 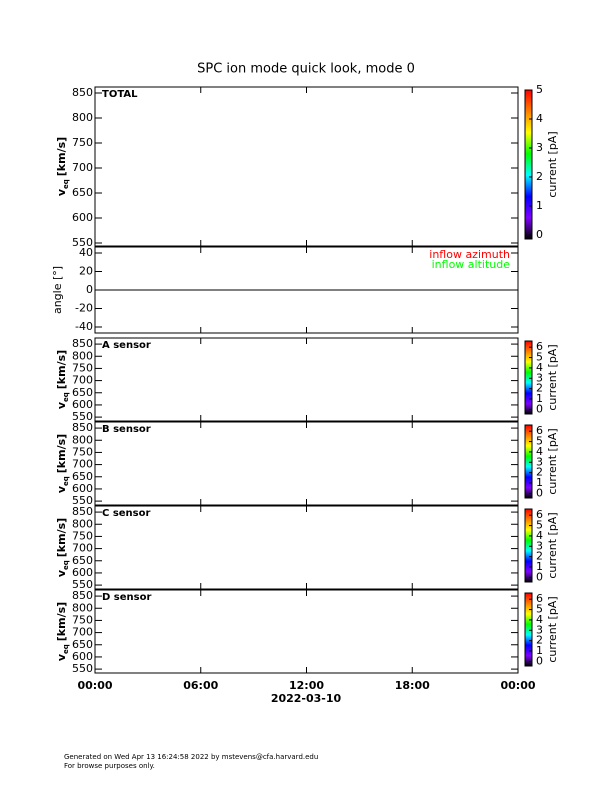 What do you see at coordinates (306, 69) in the screenshot?
I see `chart-title: SPC ion mode quick look, mode 0` at bounding box center [306, 69].